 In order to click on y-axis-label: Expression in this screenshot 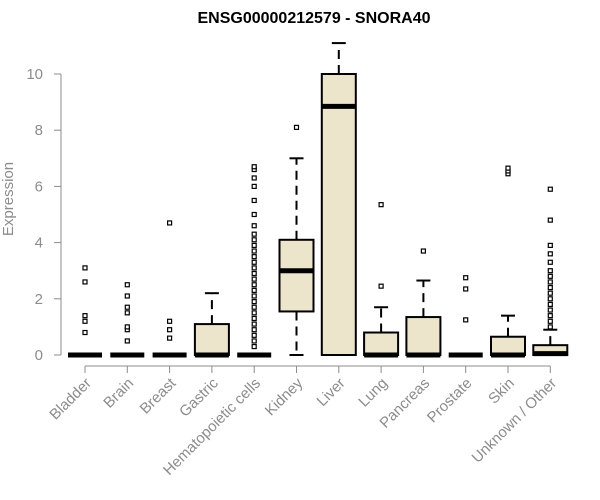, I will do `click(8, 199)`.